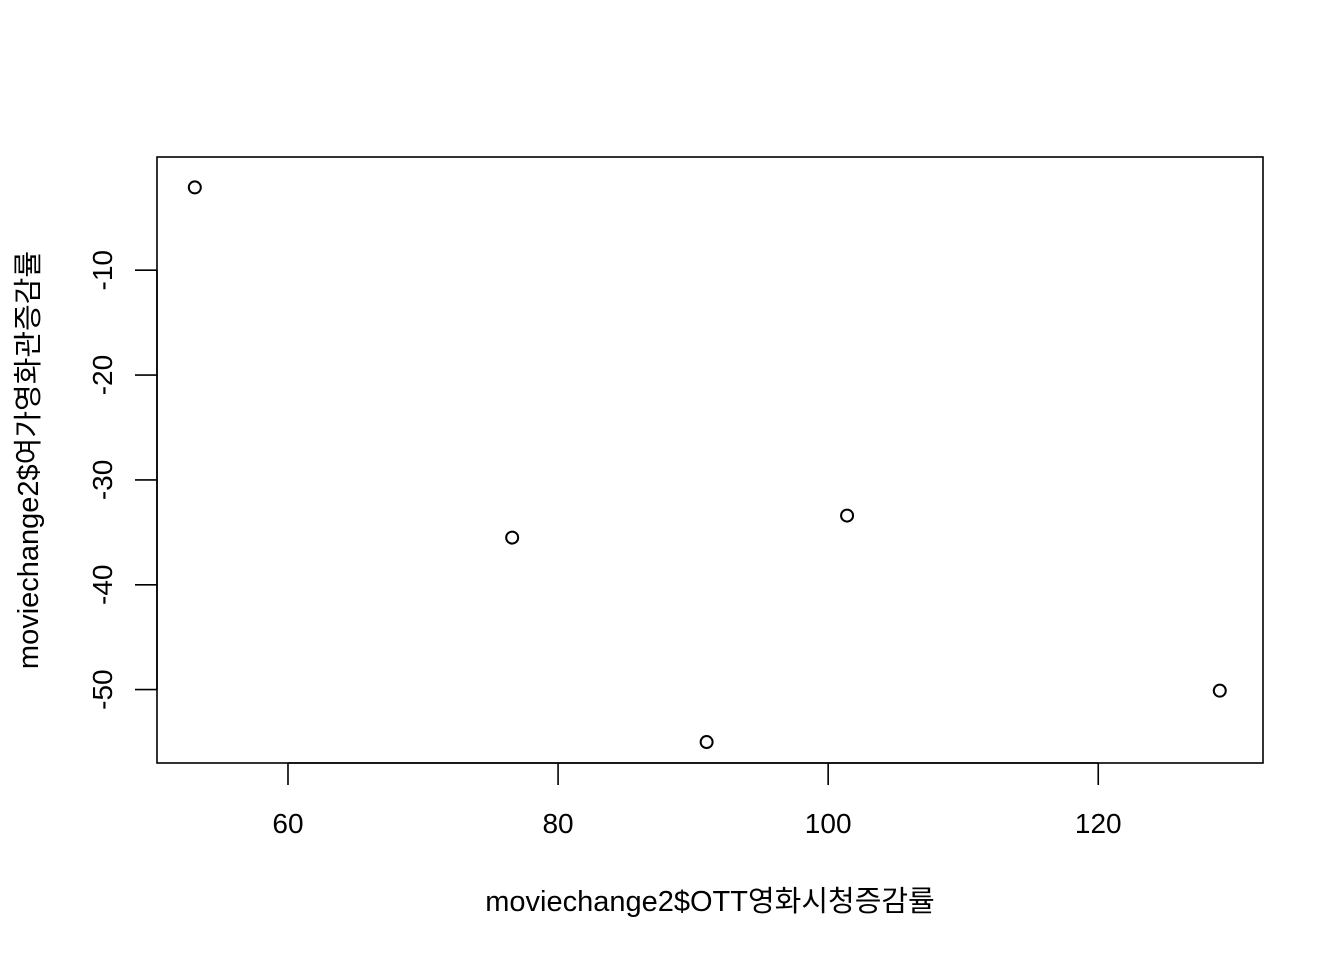 This screenshot has height=964, width=1344. I want to click on y-tick-label: -40, so click(102, 585).